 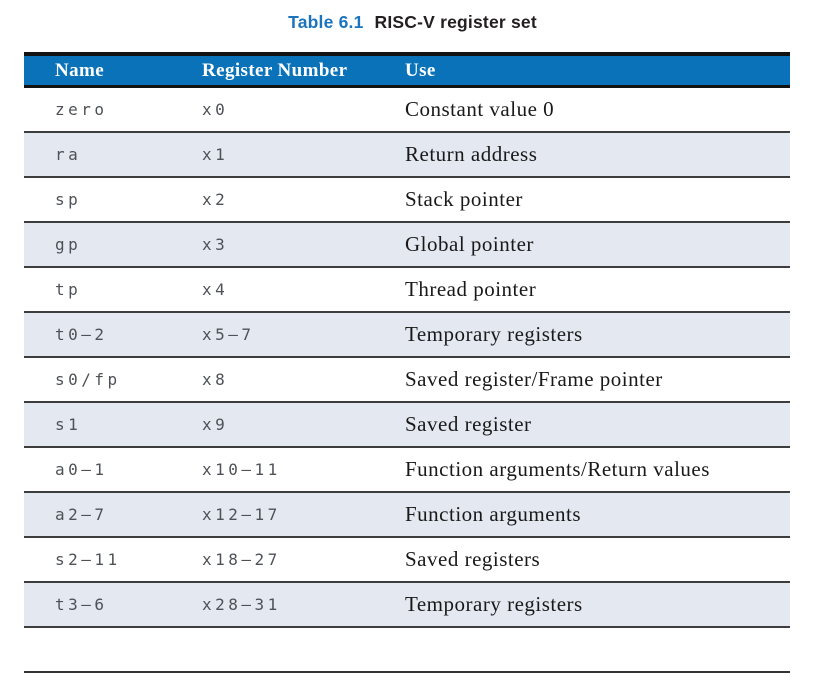 I want to click on cell-number: x2, so click(x=215, y=199).